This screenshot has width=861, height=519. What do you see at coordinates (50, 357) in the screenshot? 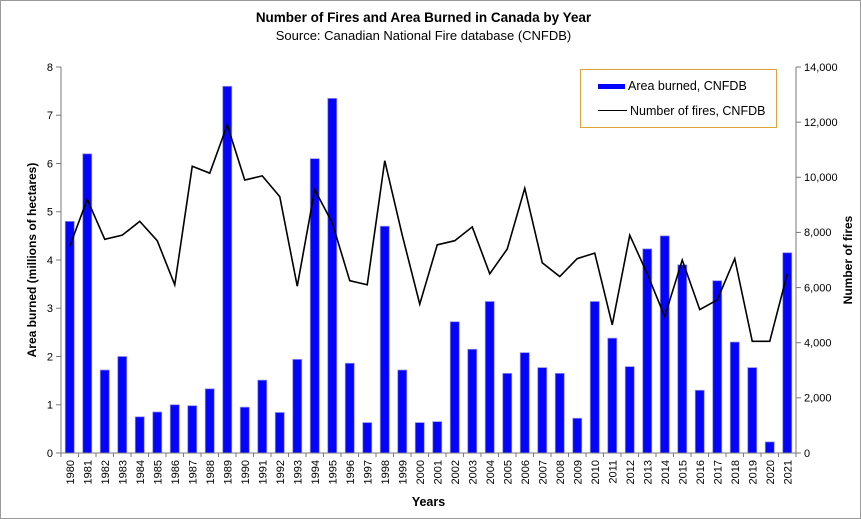
I see `left-axis-tick-label: 2` at bounding box center [50, 357].